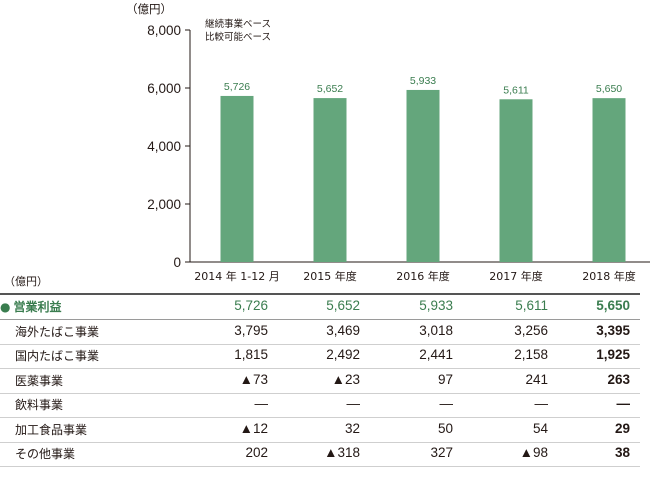 This screenshot has width=655, height=478. I want to click on row-label-text: 加工食品事業, so click(51, 429).